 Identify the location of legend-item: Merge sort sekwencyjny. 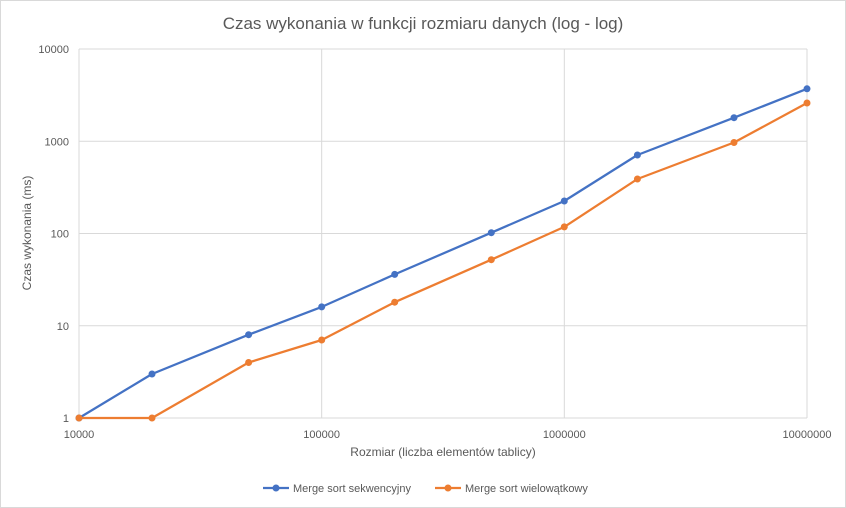
(337, 489).